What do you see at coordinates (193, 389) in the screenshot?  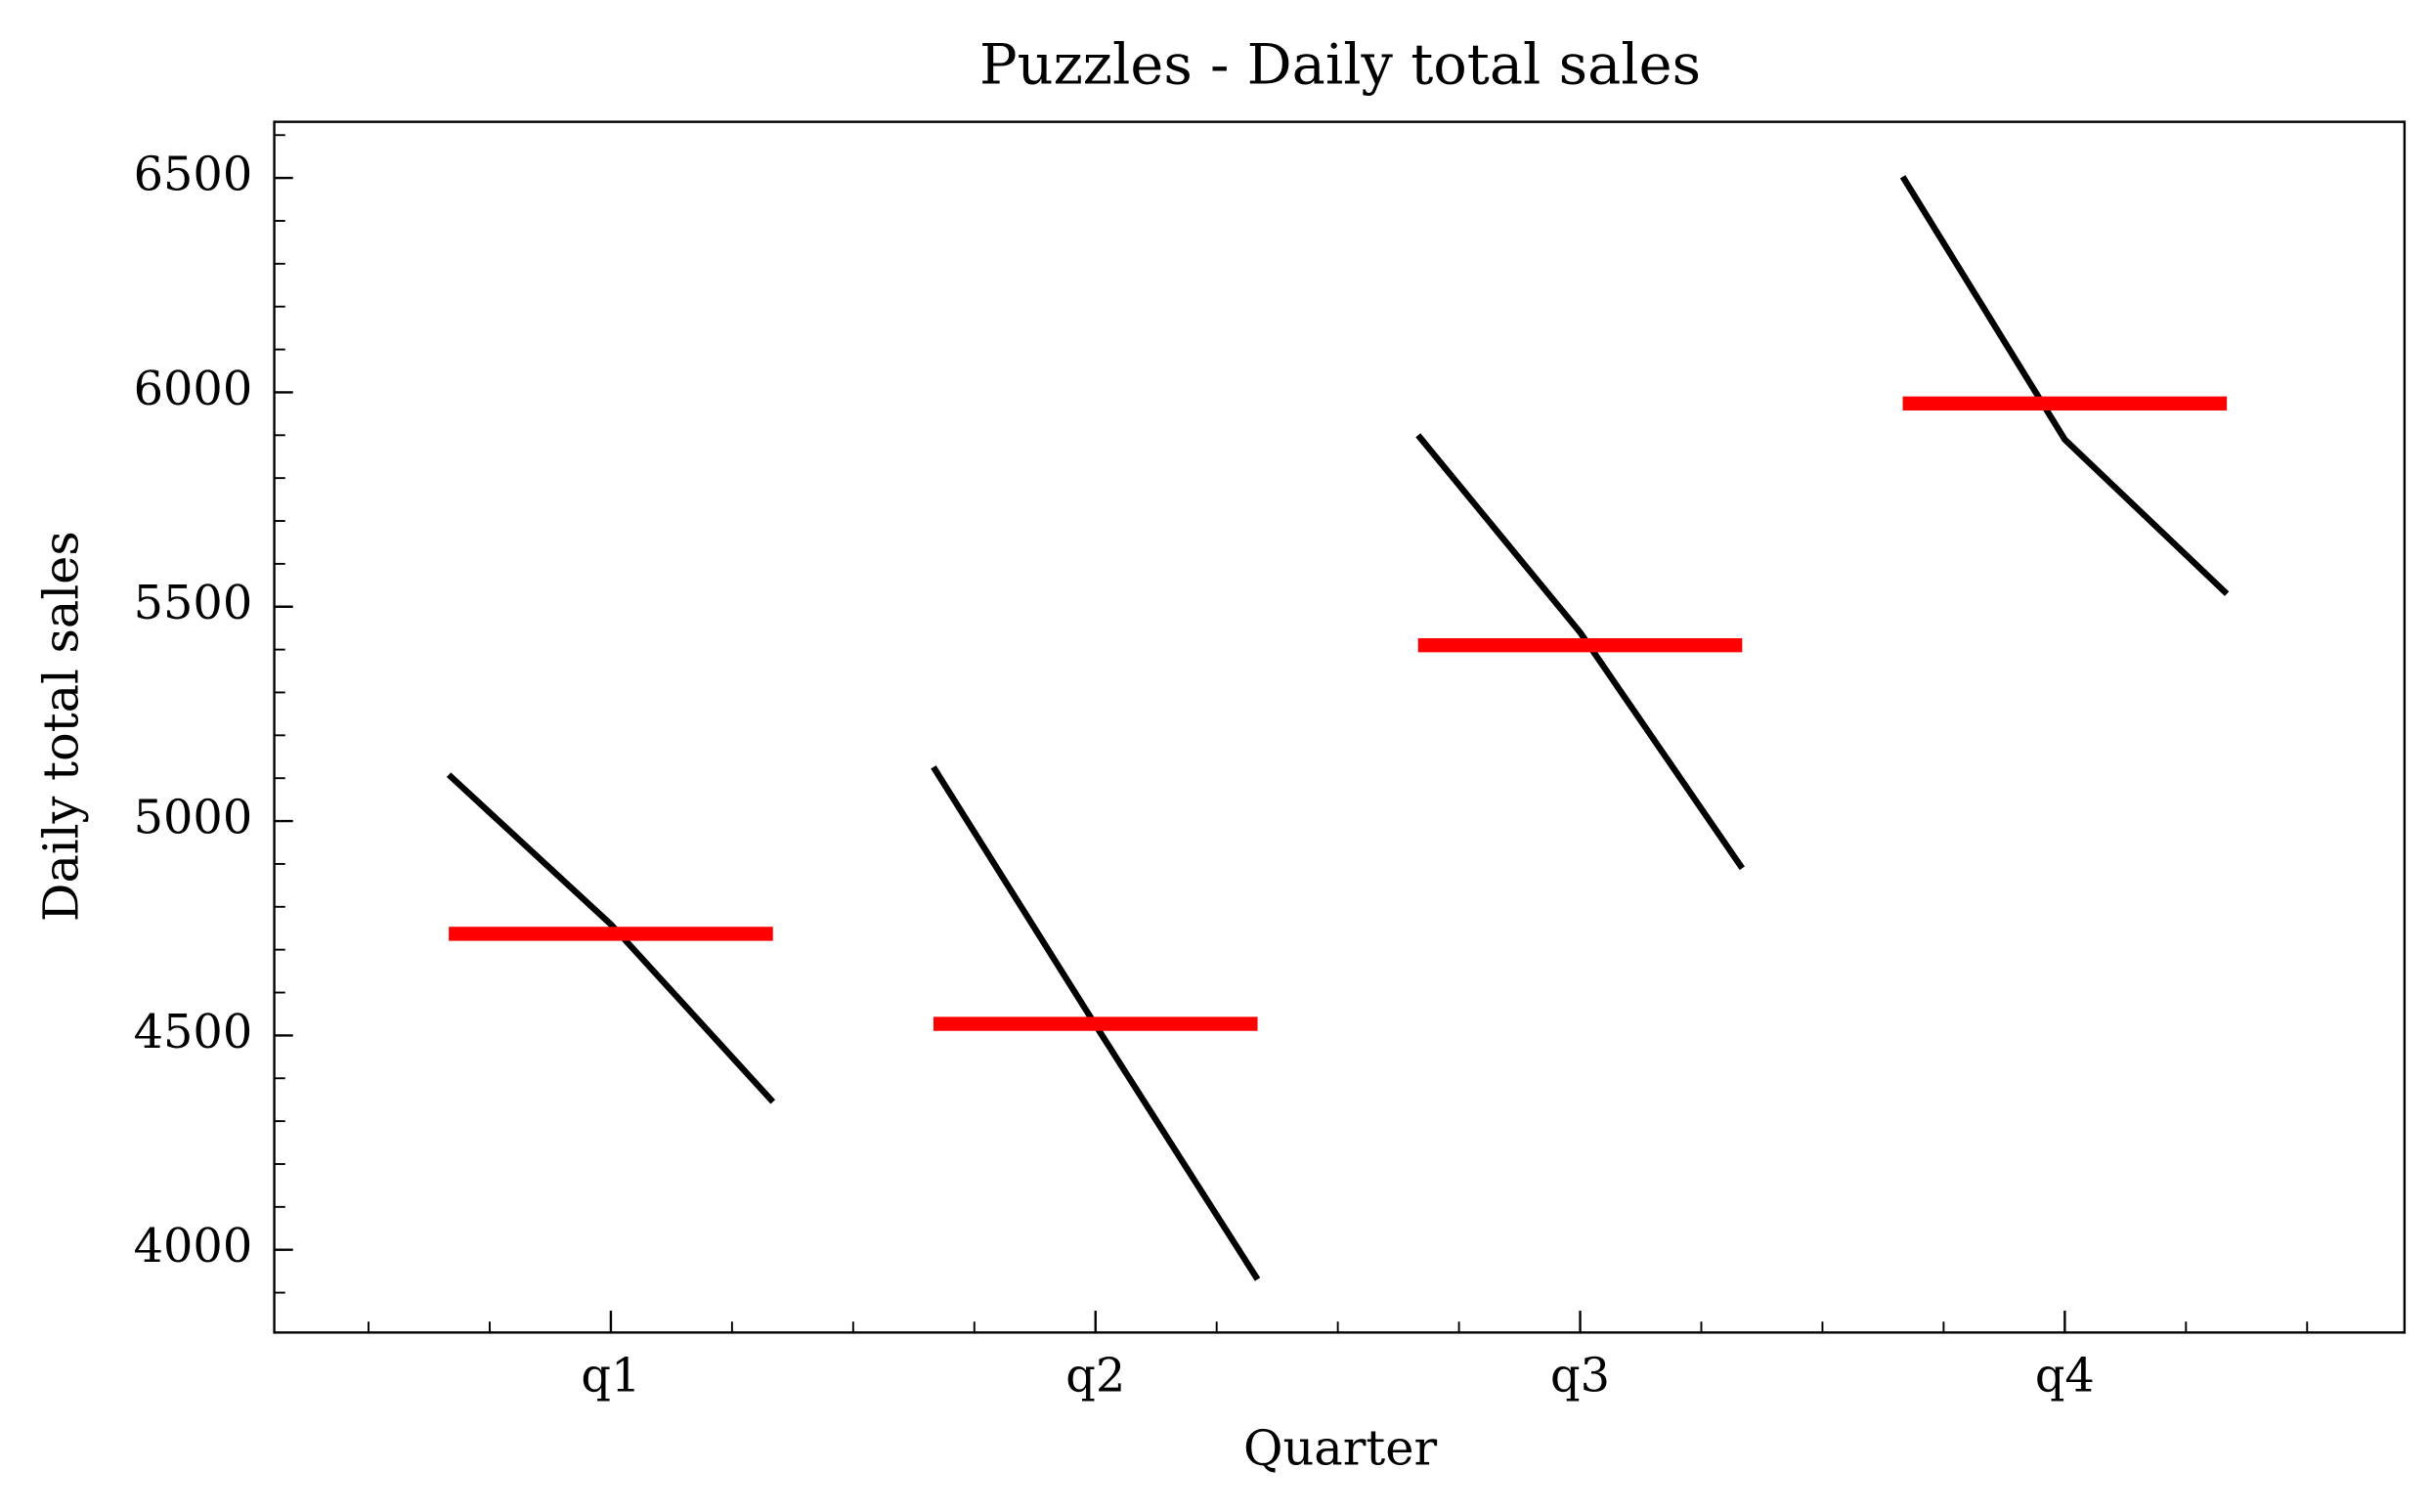 I see `y-tick-label: 6000` at bounding box center [193, 389].